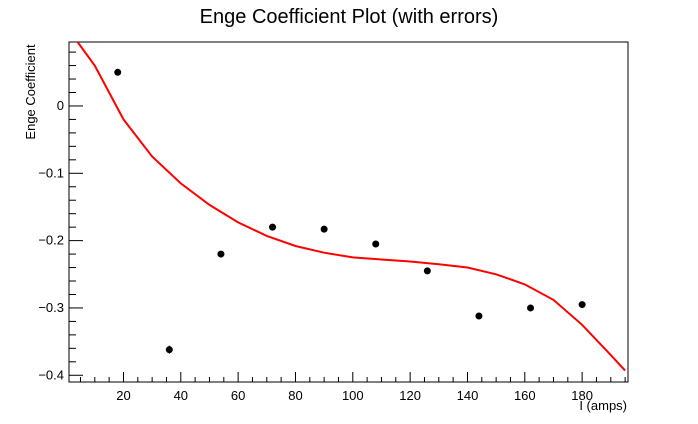 The image size is (698, 424). Describe the element at coordinates (30, 92) in the screenshot. I see `y-axis-label: Enge Coefficient` at that location.